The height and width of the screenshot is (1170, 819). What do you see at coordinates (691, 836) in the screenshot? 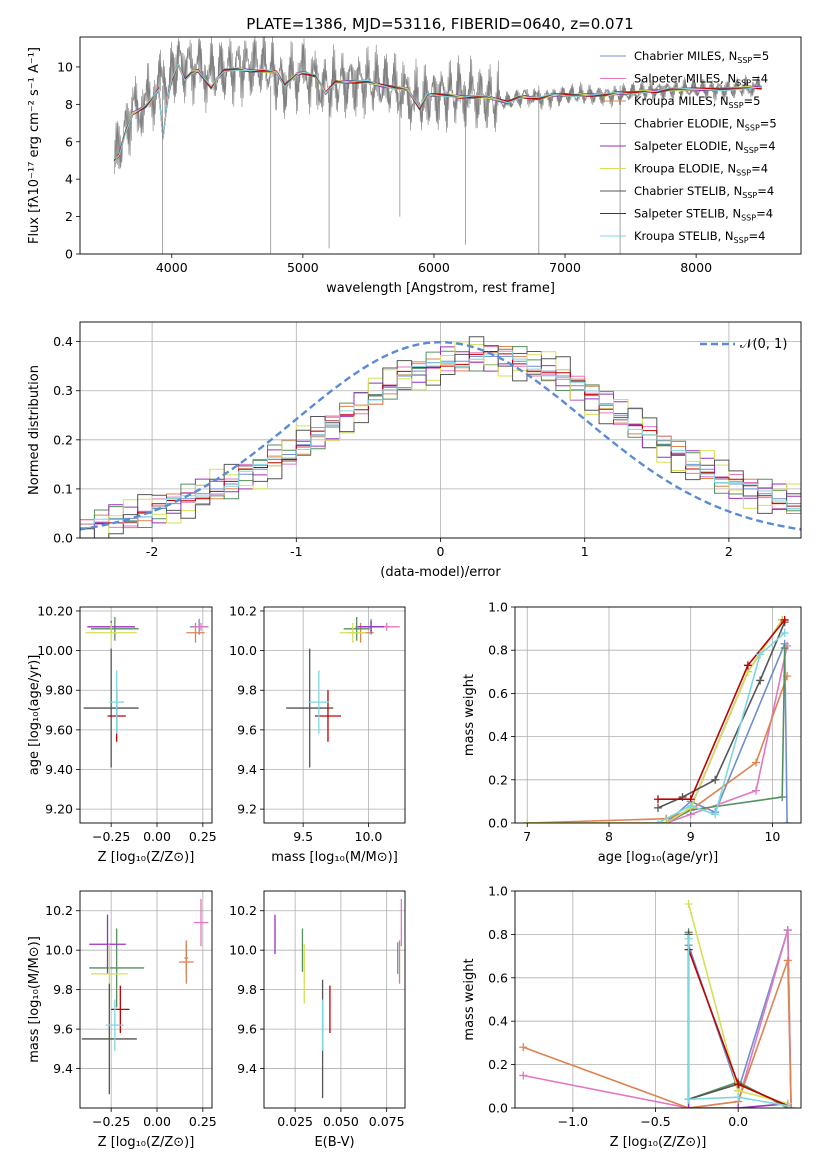
I see `weights-vs-age-xtick-label: 9` at bounding box center [691, 836].